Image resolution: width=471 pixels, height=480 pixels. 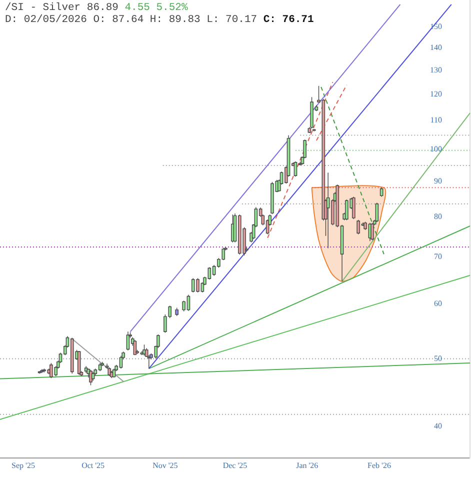 What do you see at coordinates (438, 181) in the screenshot?
I see `y-tick-label: 90` at bounding box center [438, 181].